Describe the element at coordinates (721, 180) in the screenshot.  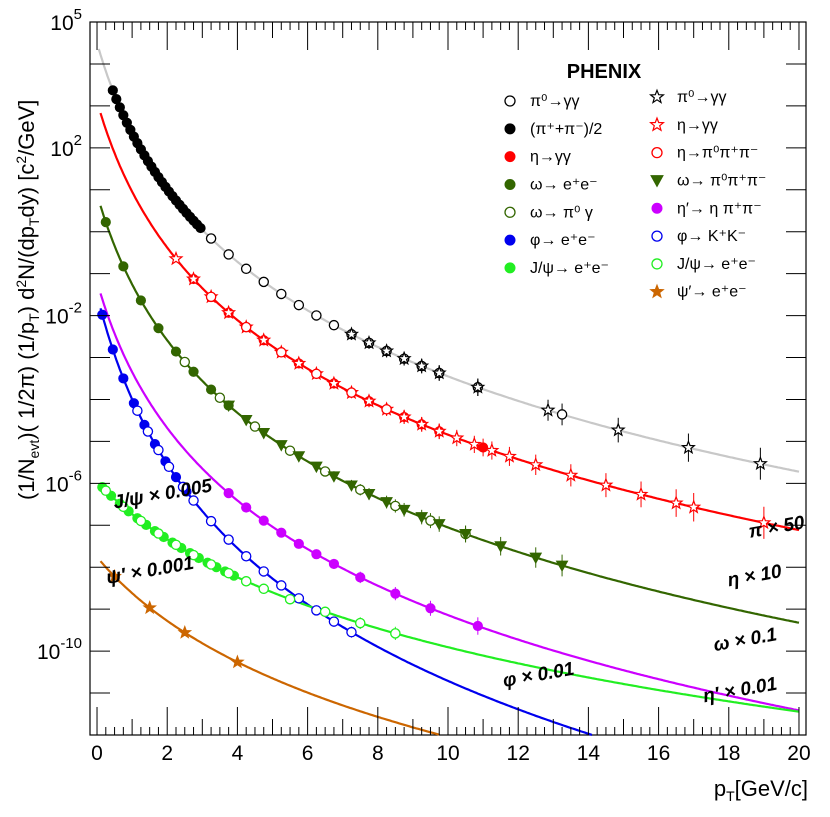
I see `legend-label-c2-3: ω→ π⁰π⁺π⁻` at that location.